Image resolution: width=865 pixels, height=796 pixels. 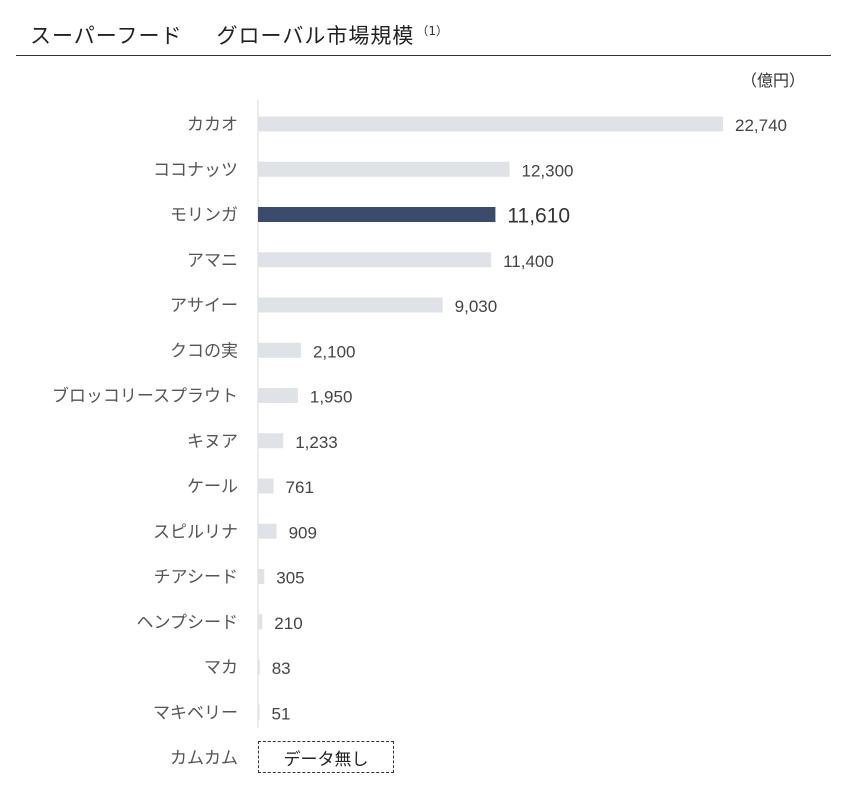 What do you see at coordinates (204, 351) in the screenshot?
I see `category-label: クコの実` at bounding box center [204, 351].